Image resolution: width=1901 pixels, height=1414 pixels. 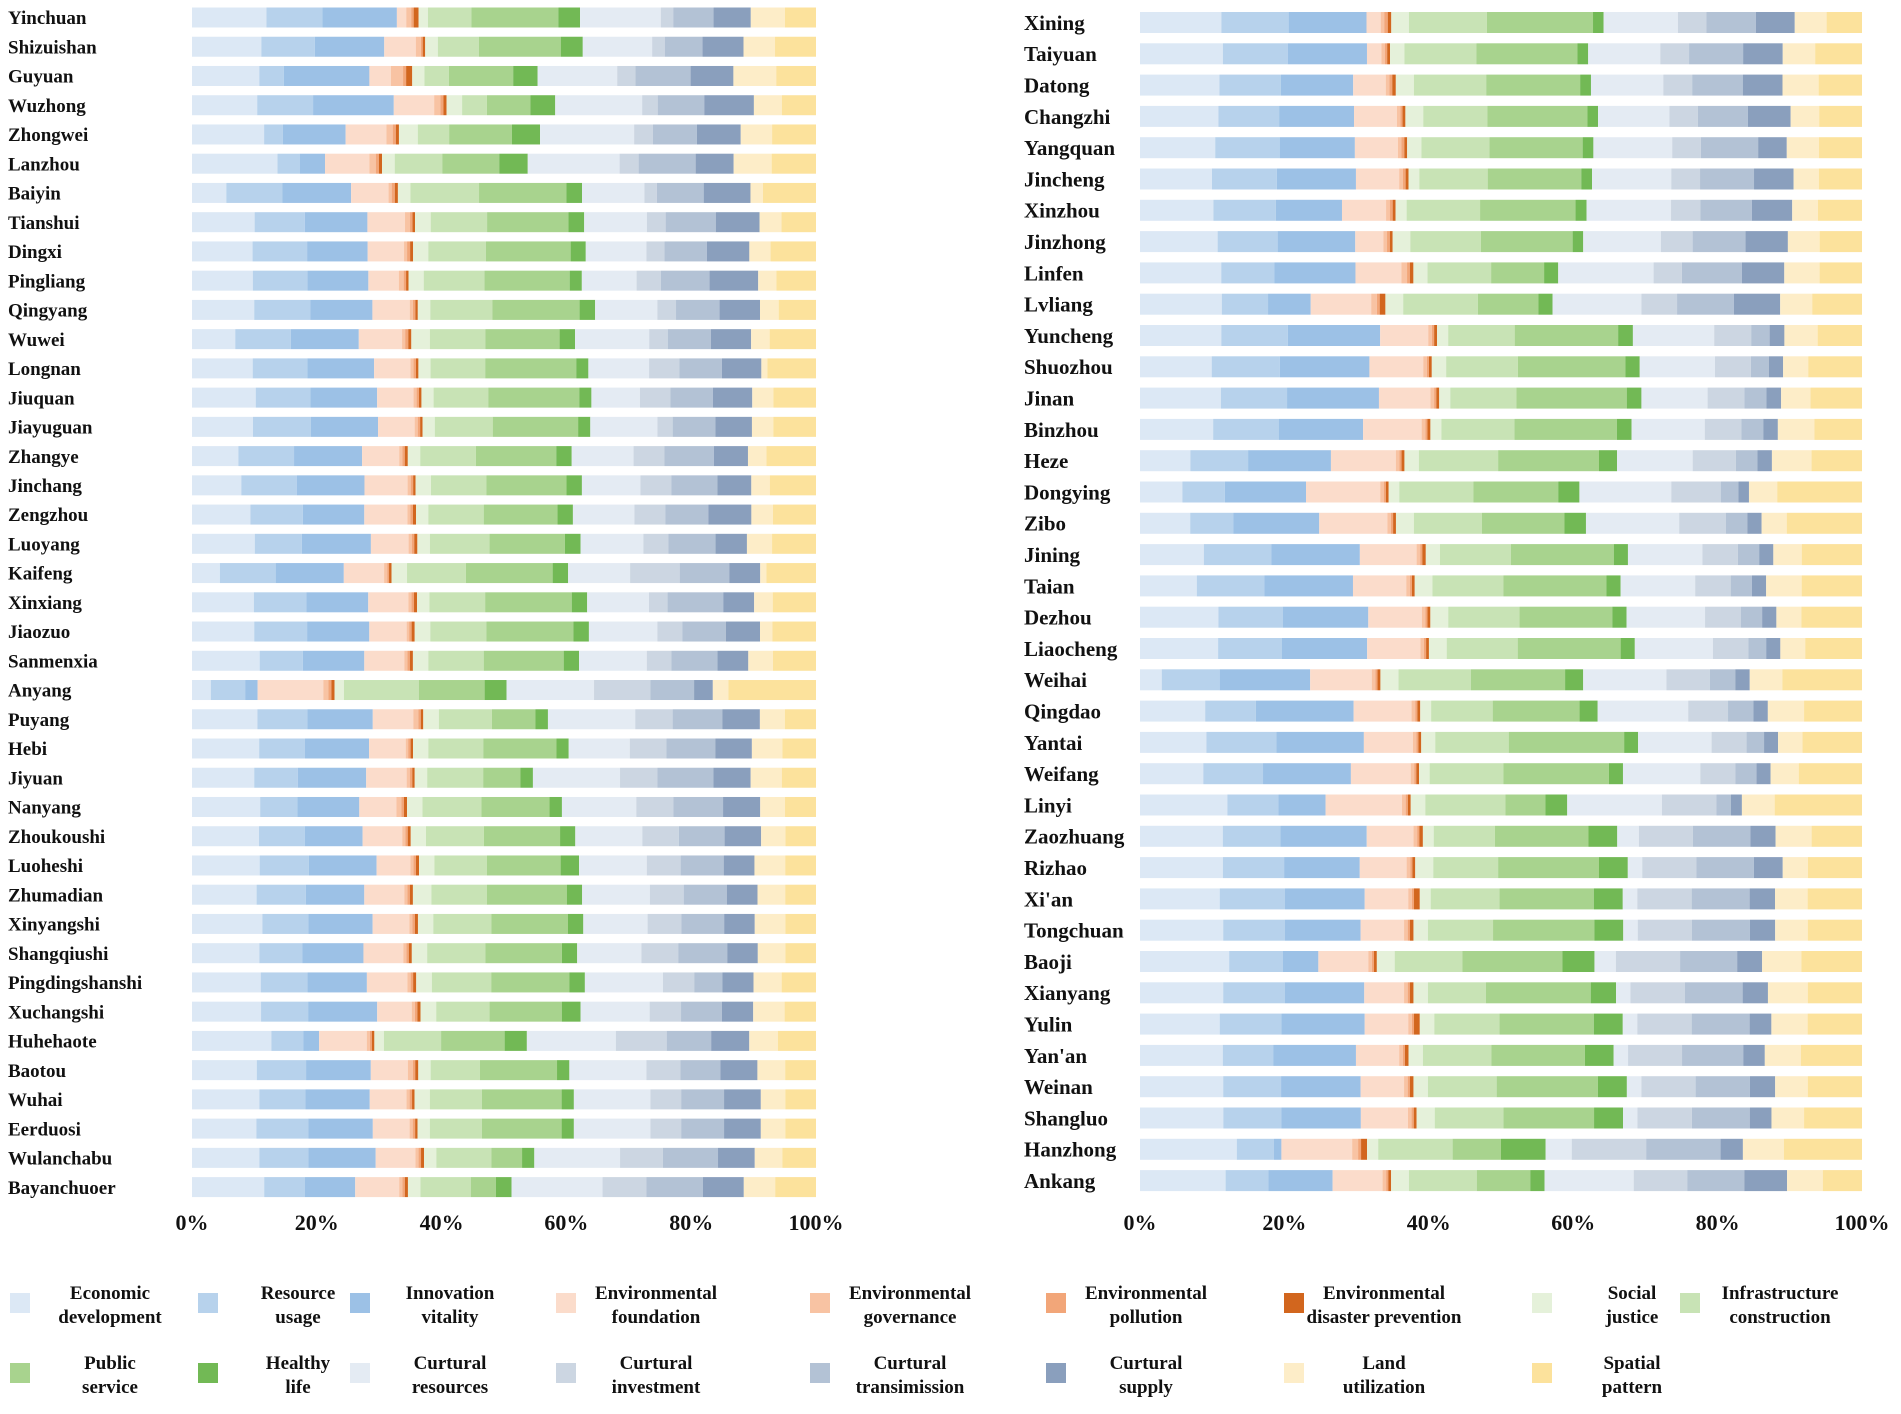 What do you see at coordinates (1054, 23) in the screenshot?
I see `category-label: Xining` at bounding box center [1054, 23].